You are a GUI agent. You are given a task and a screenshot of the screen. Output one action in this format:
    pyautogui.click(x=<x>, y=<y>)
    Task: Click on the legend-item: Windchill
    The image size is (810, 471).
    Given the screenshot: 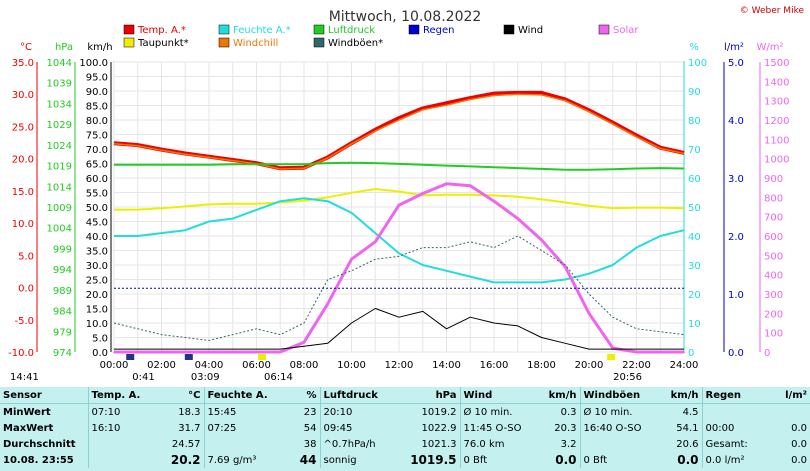 What is the action you would take?
    pyautogui.click(x=248, y=43)
    